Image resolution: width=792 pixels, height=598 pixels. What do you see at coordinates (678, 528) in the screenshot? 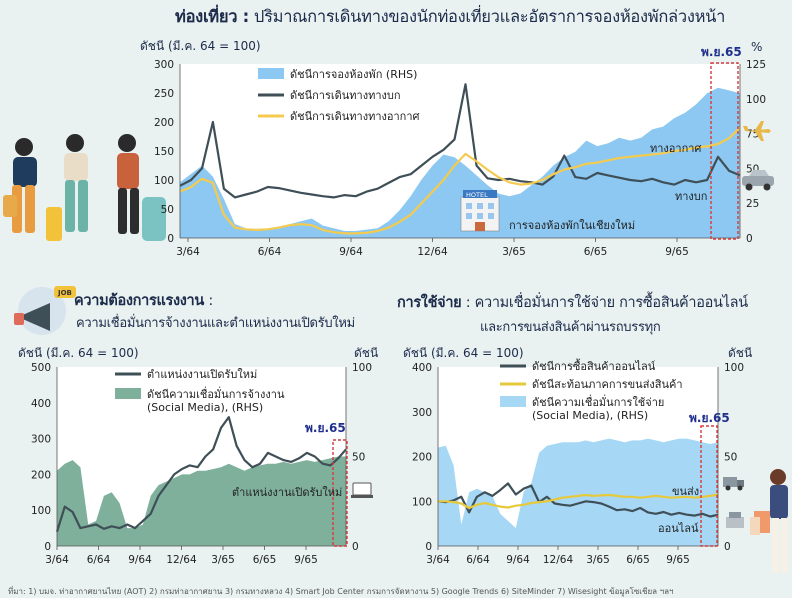
I see `annotation-online: ออนไลน์` at bounding box center [678, 528].